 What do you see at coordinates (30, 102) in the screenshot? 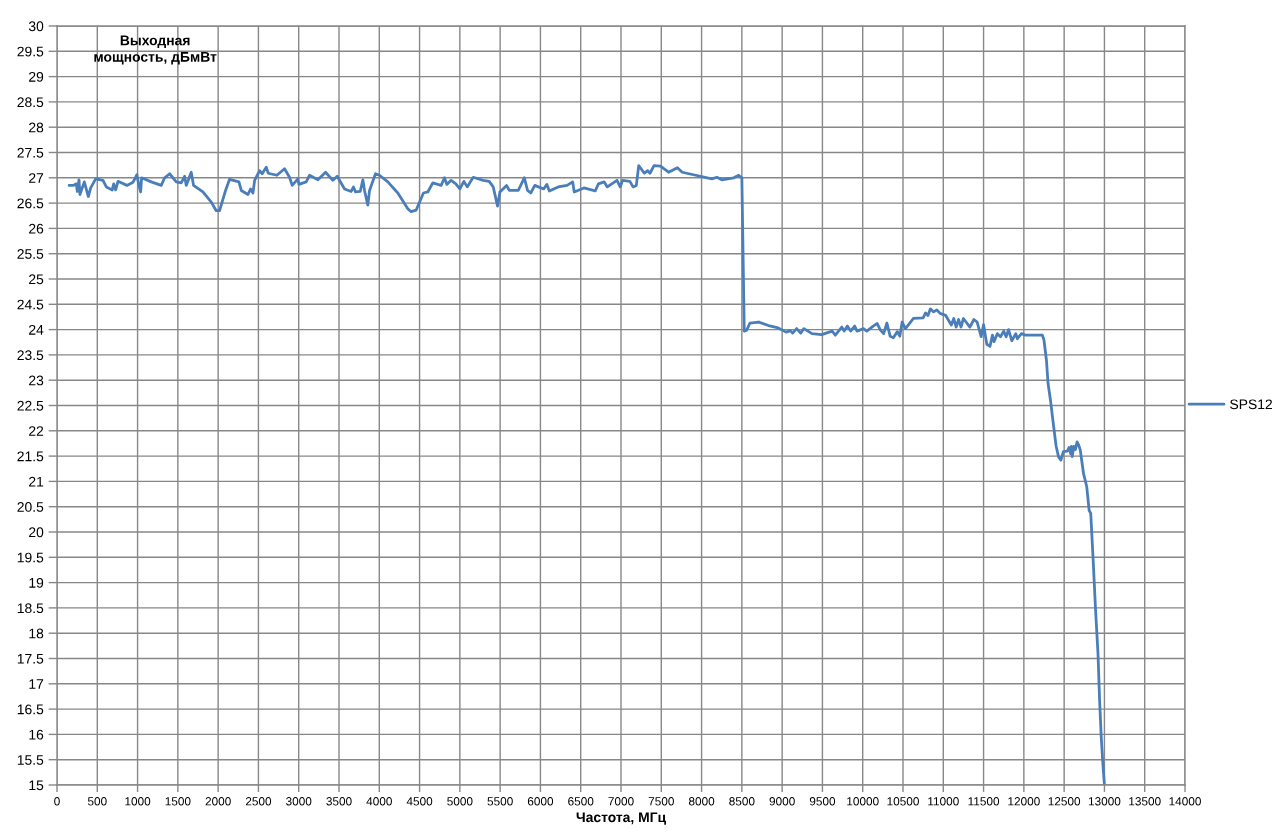
I see `y-tick-label: 28.5` at bounding box center [30, 102].